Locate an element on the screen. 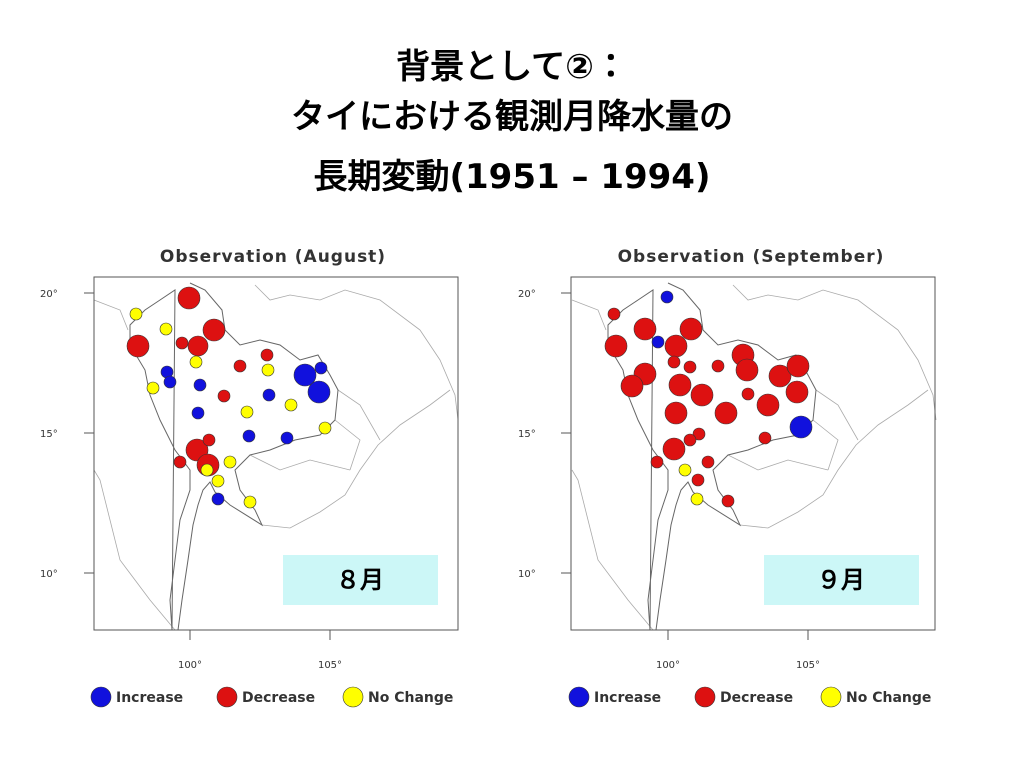 The height and width of the screenshot is (768, 1024). map-title: Observation (August) is located at coordinates (273, 257).